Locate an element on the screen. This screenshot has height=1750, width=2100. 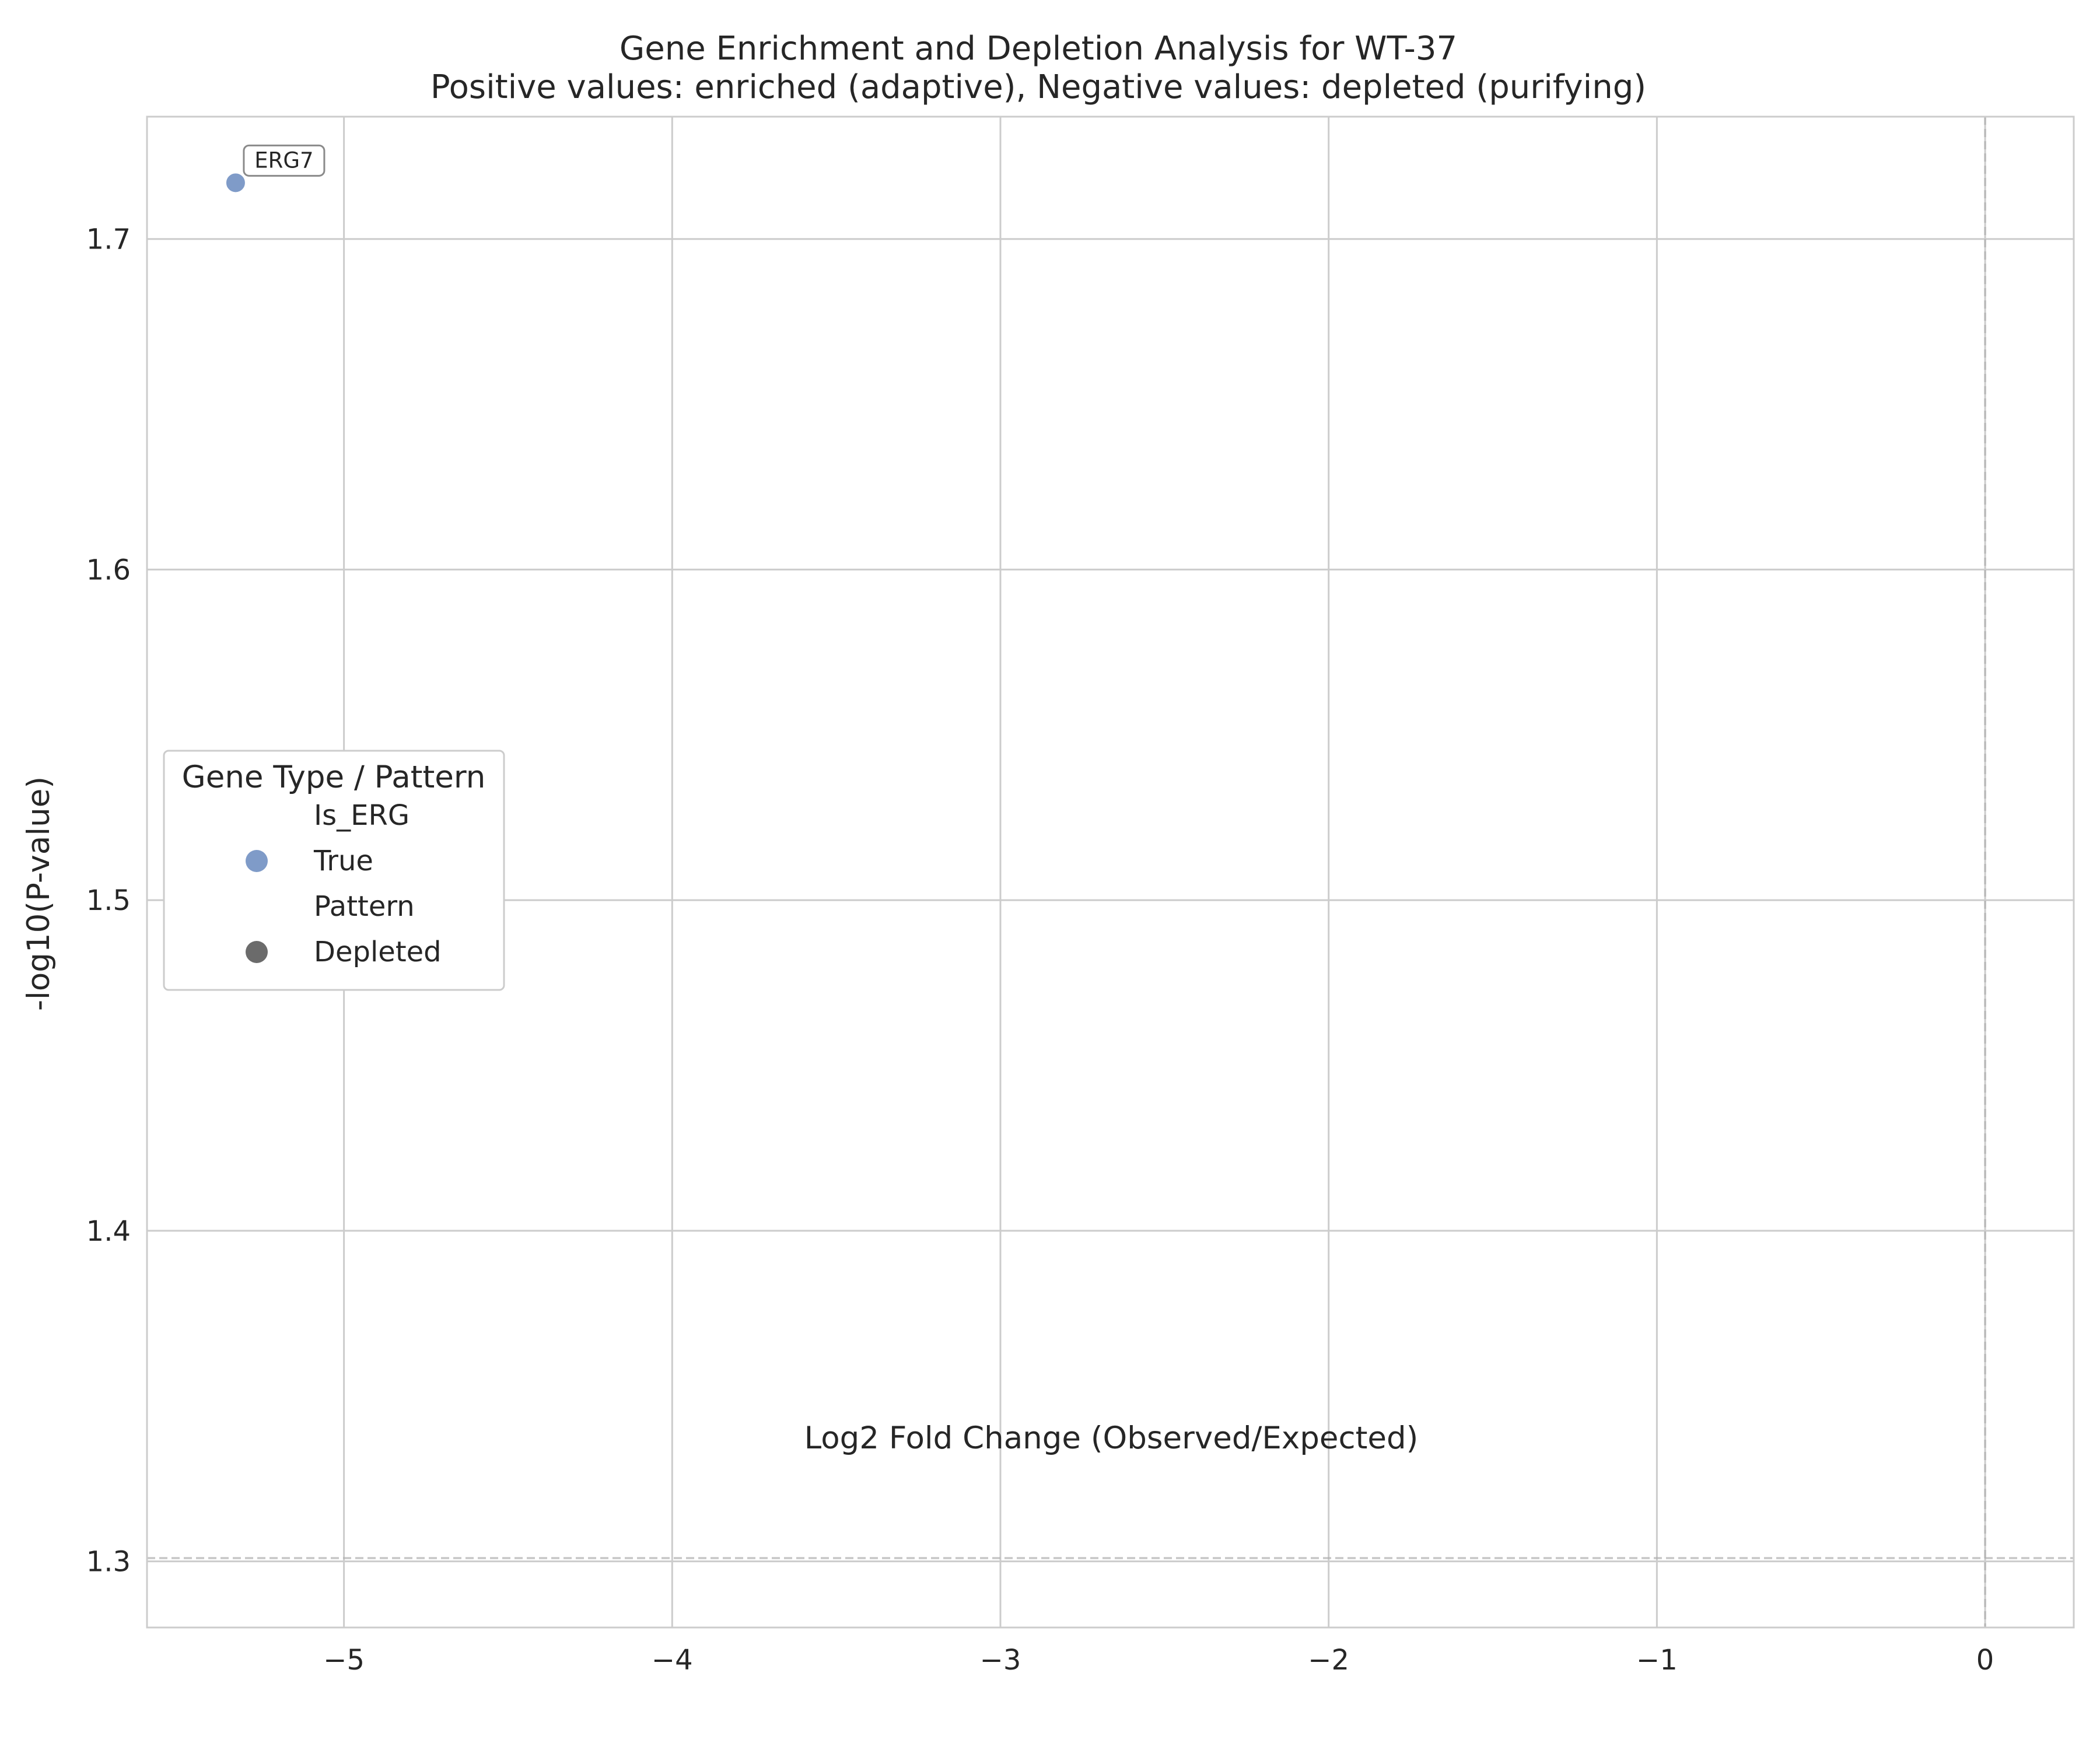
x-tick-label: −2 is located at coordinates (1328, 1660).